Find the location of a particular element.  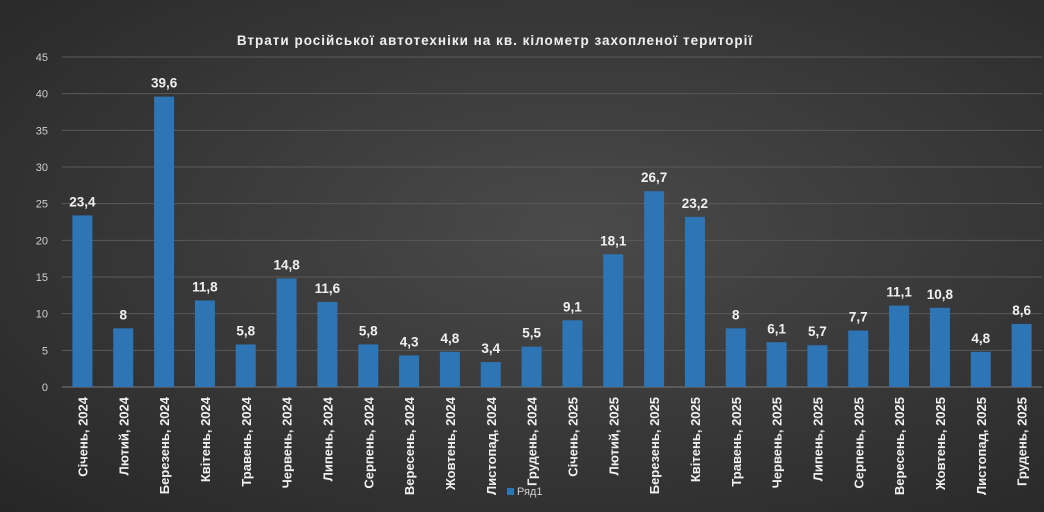

data-label: 10,8 is located at coordinates (940, 294).